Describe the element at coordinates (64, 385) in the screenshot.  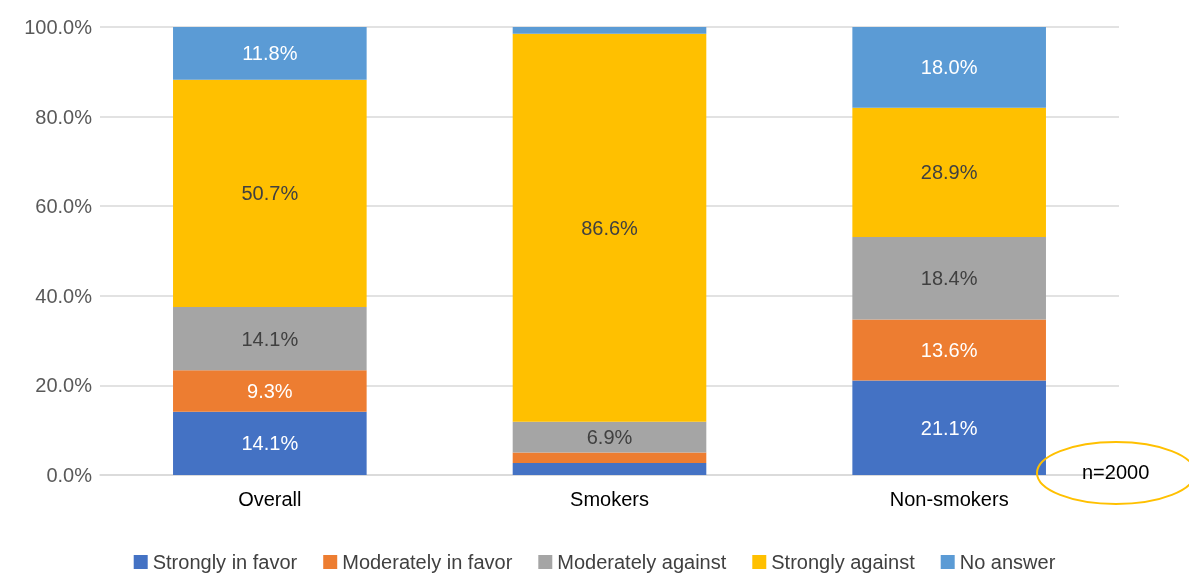
I see `y-tick-label: 20.0%` at that location.